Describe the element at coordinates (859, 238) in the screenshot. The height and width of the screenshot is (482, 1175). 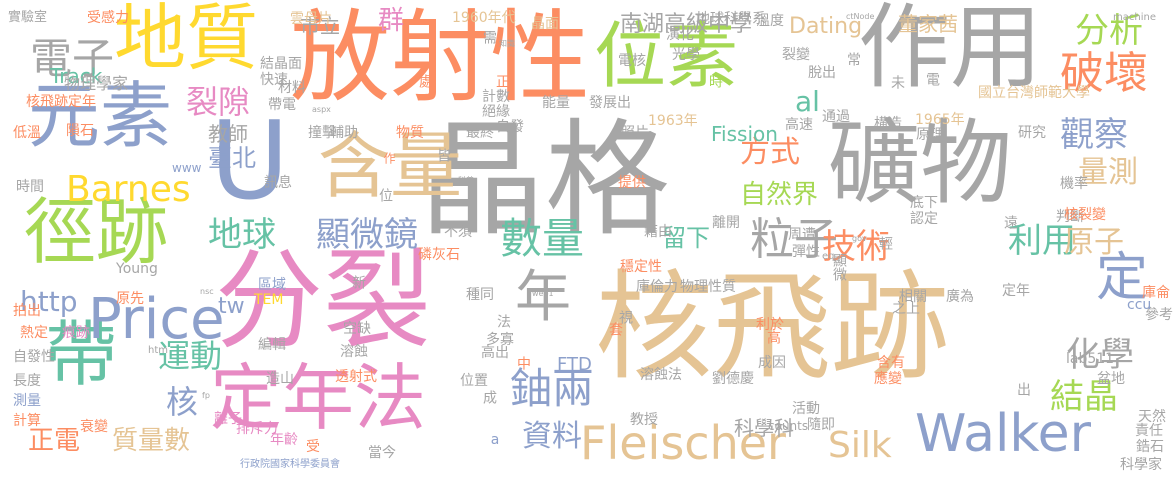
I see `cloud-word: gov` at that location.